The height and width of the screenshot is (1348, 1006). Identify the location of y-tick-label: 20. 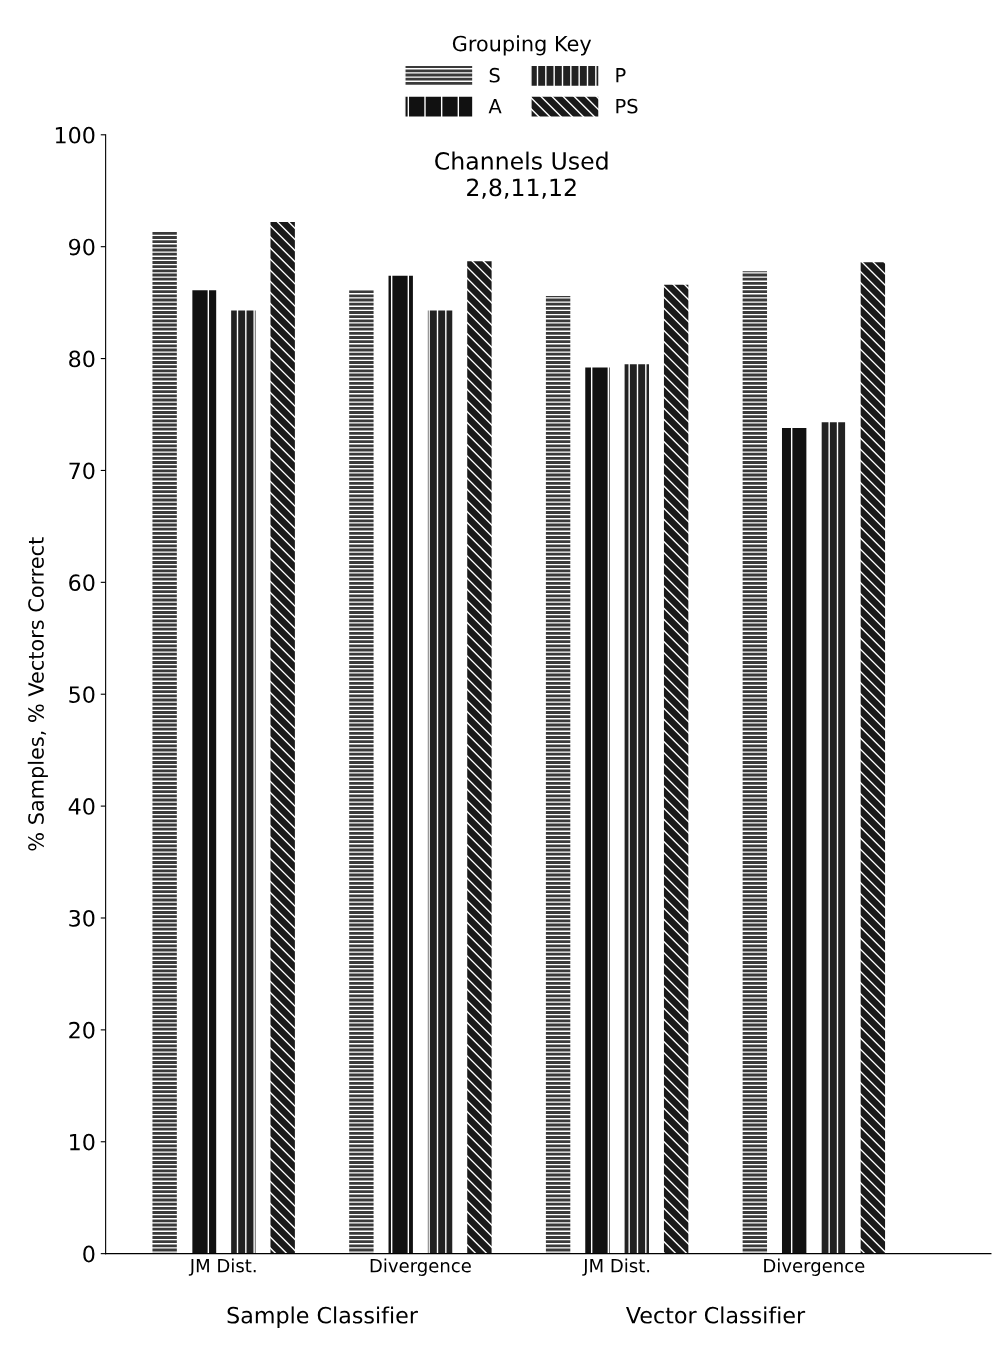
(82, 1030).